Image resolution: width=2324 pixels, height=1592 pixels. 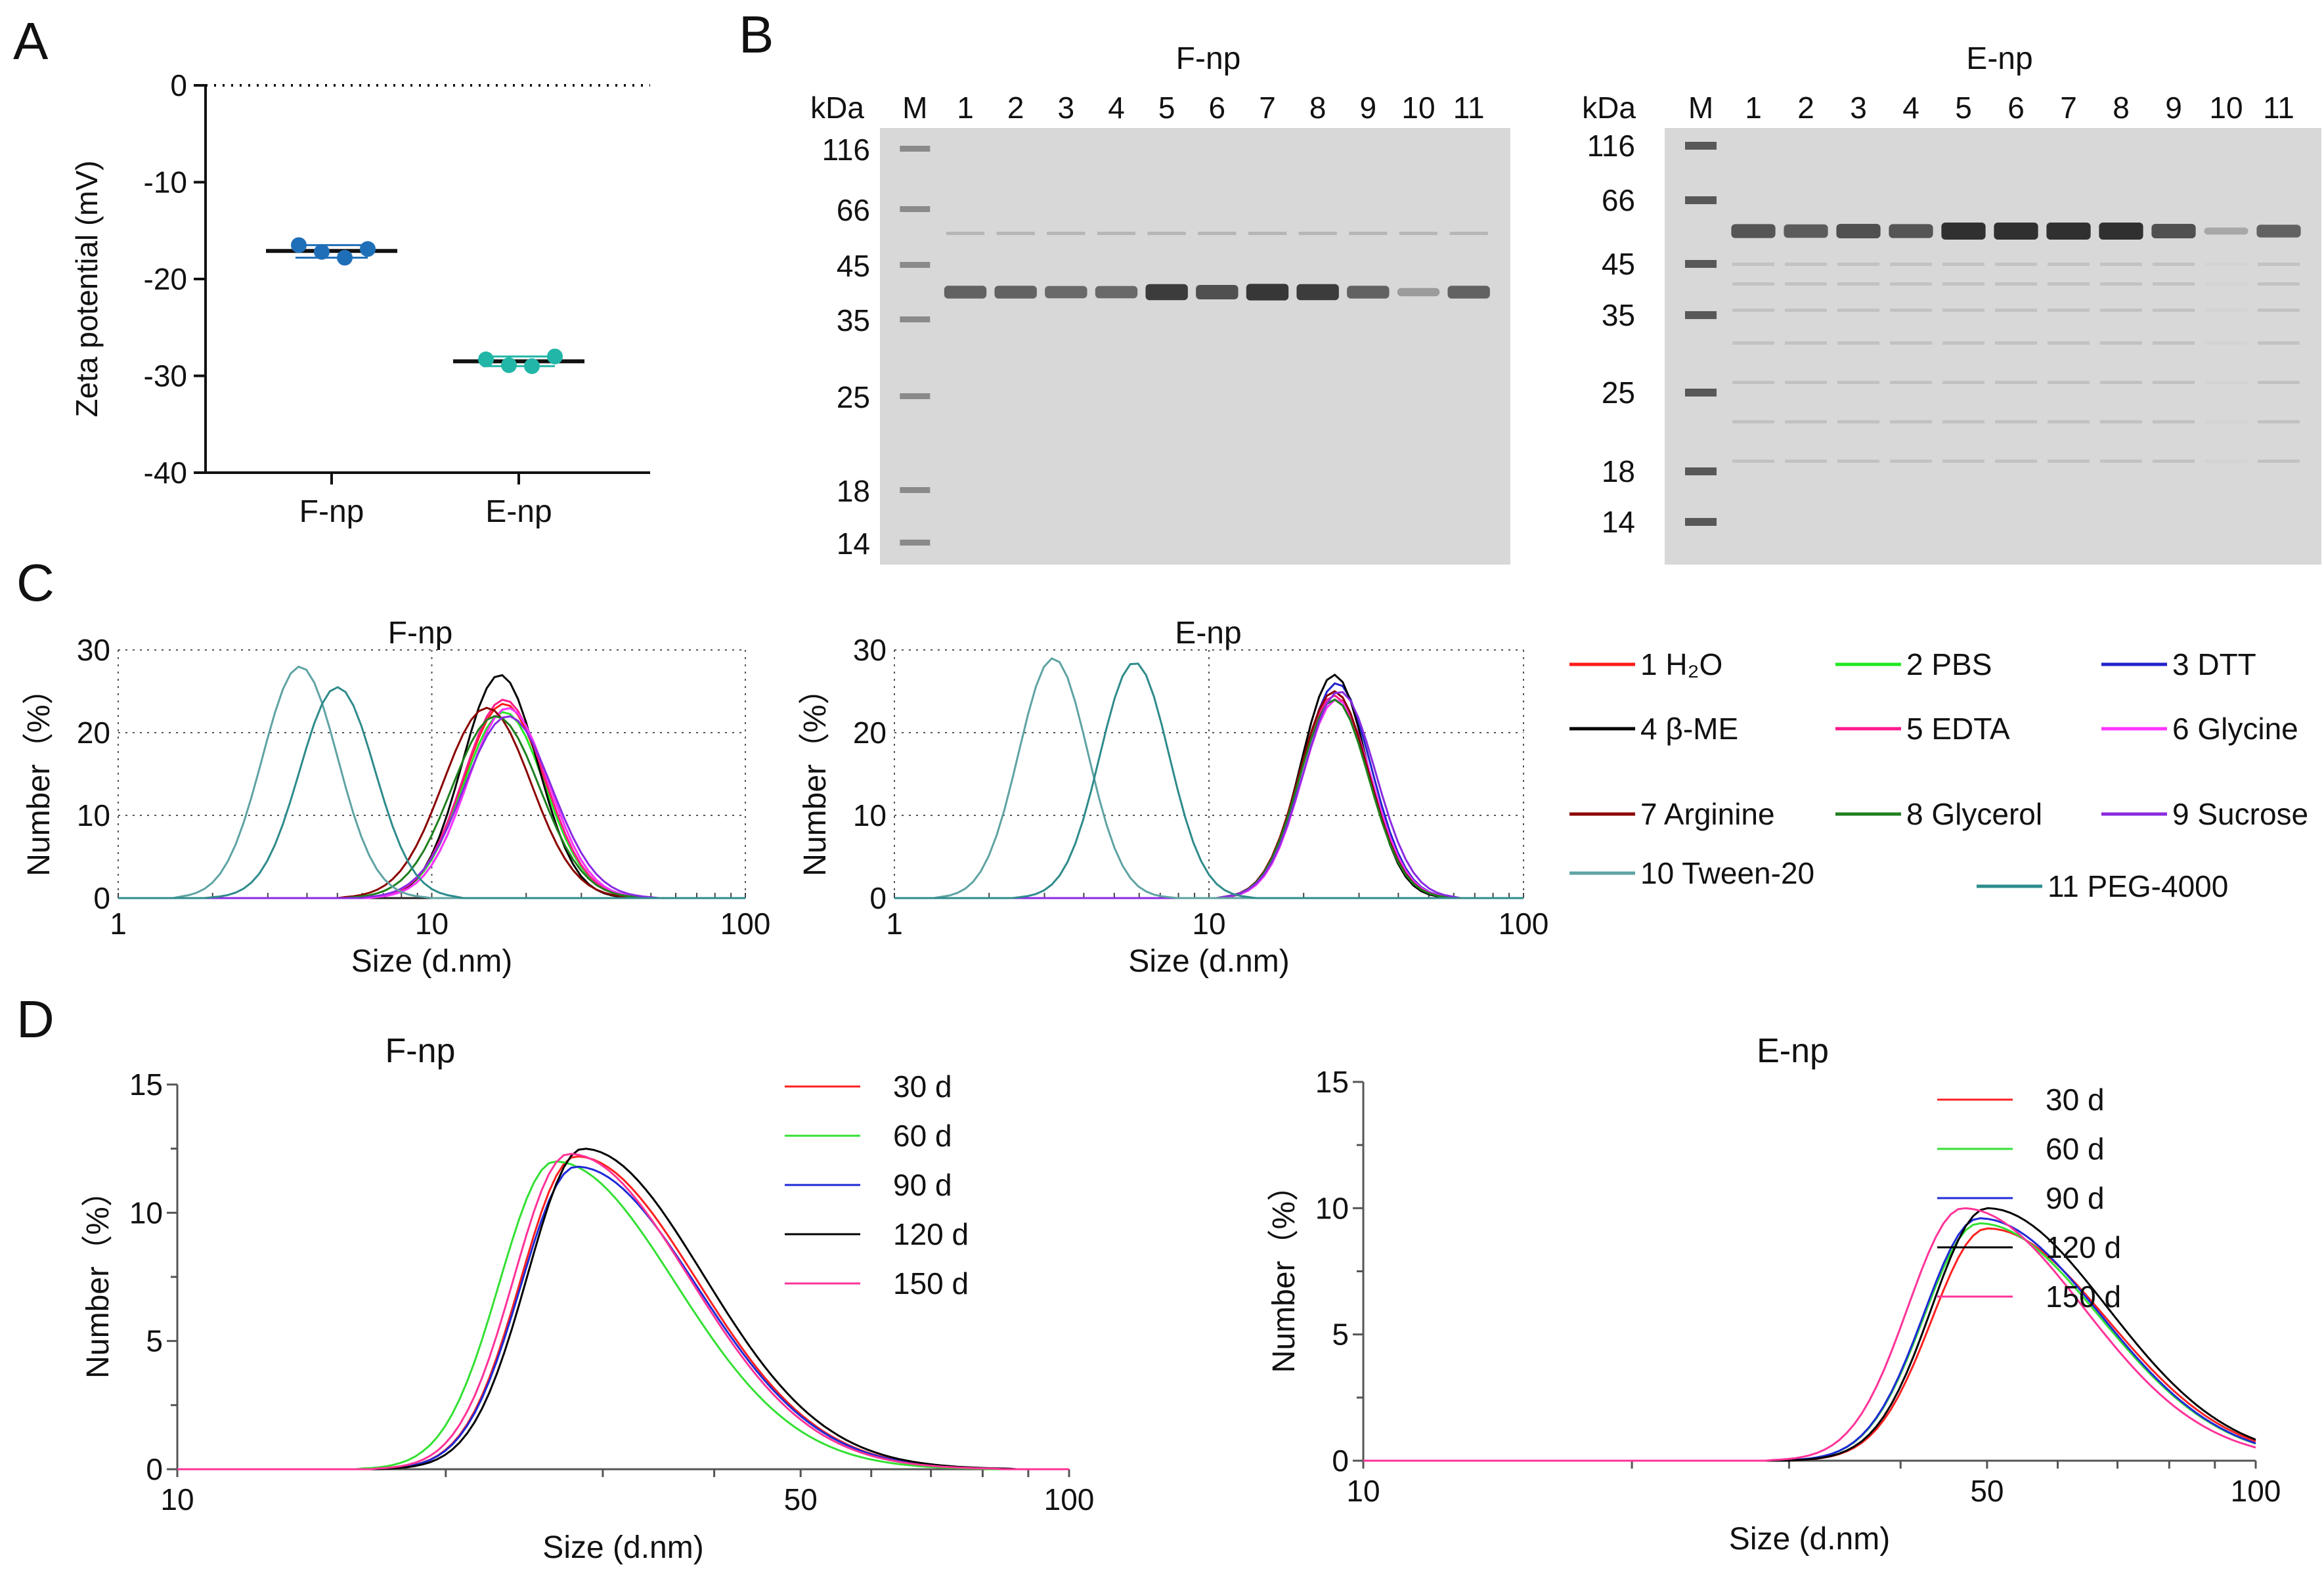 I want to click on panel-c-legend-label: 1 H₂O, so click(x=1681, y=664).